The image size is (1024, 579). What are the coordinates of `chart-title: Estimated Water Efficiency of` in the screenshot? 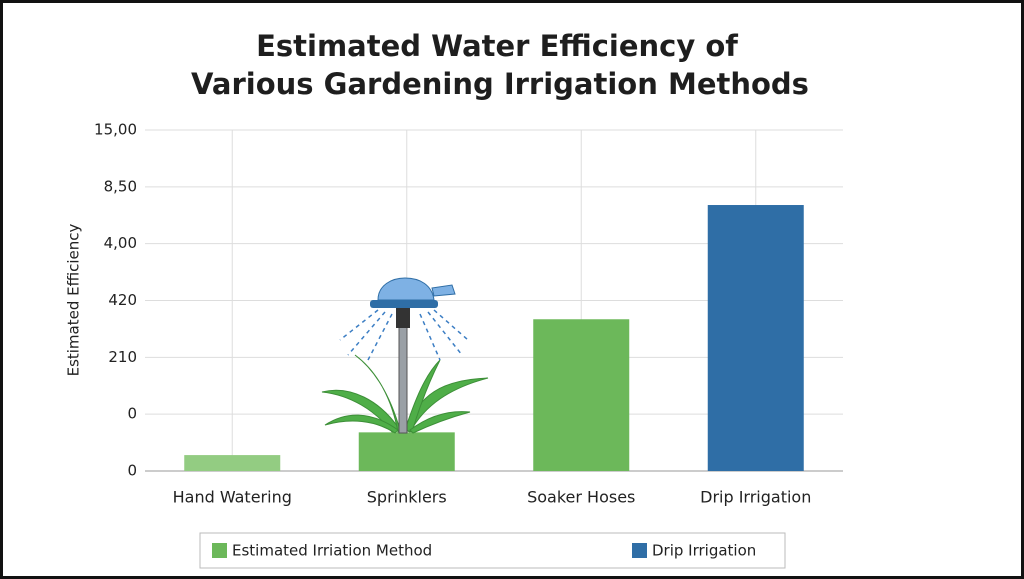 It's located at (497, 46).